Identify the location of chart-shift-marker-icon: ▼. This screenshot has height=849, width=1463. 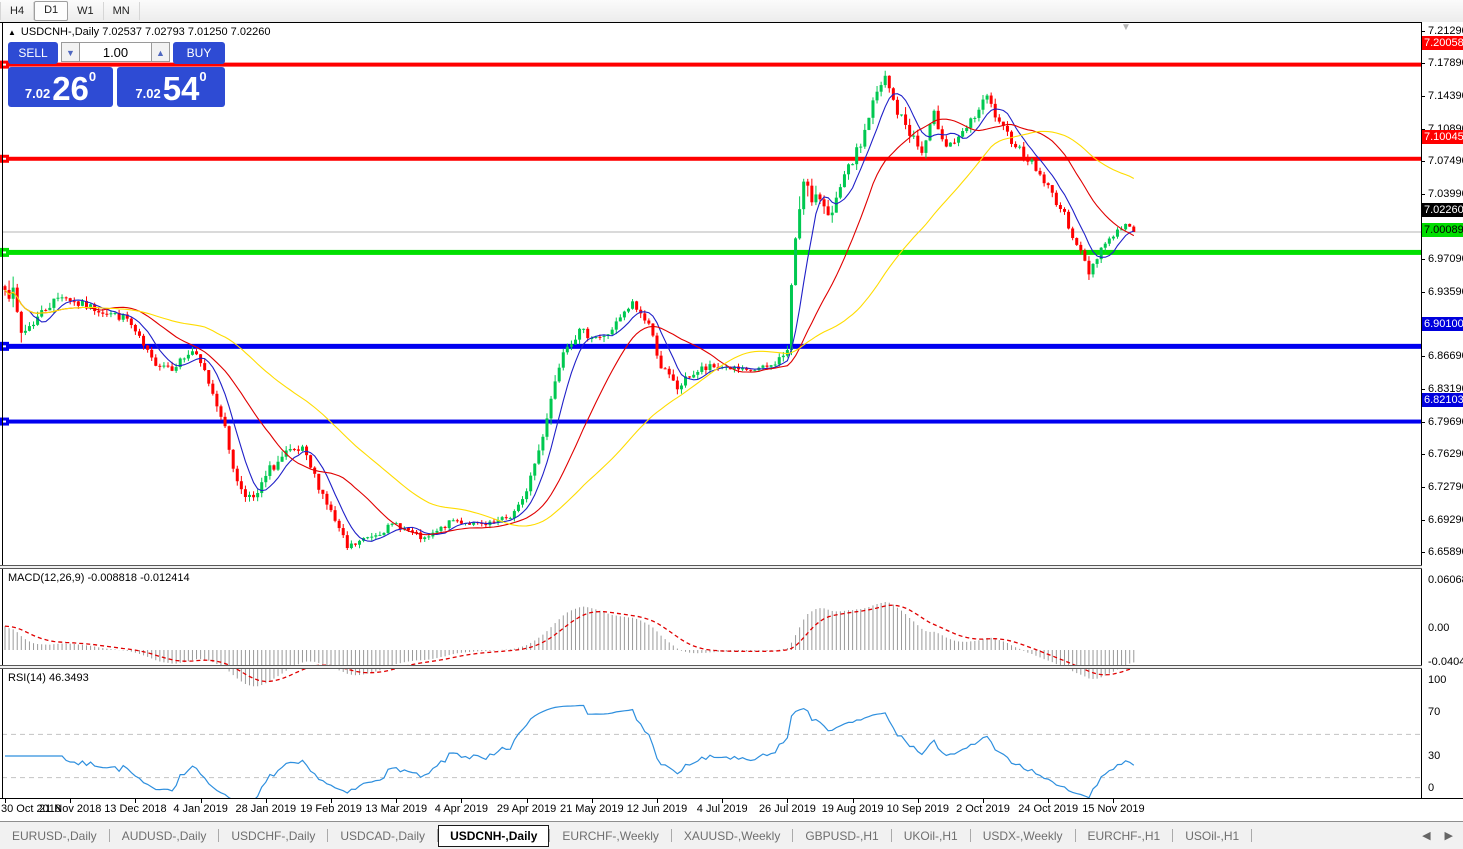
(1126, 27).